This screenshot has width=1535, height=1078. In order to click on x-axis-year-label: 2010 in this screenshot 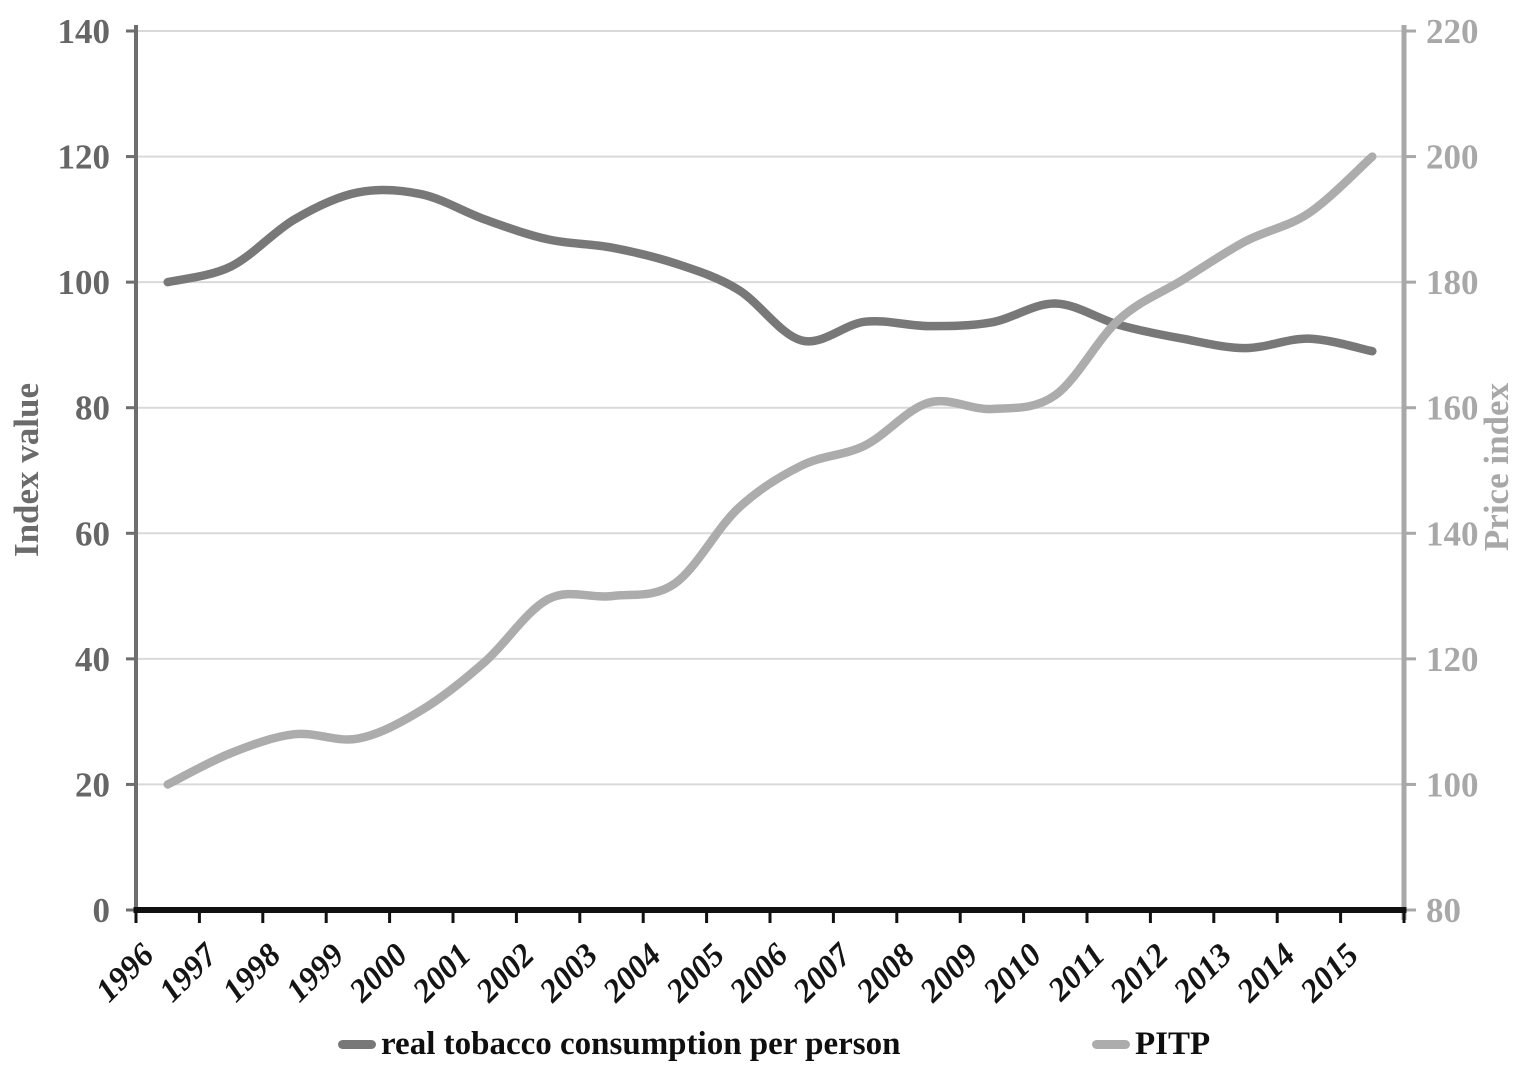, I will do `click(1012, 973)`.